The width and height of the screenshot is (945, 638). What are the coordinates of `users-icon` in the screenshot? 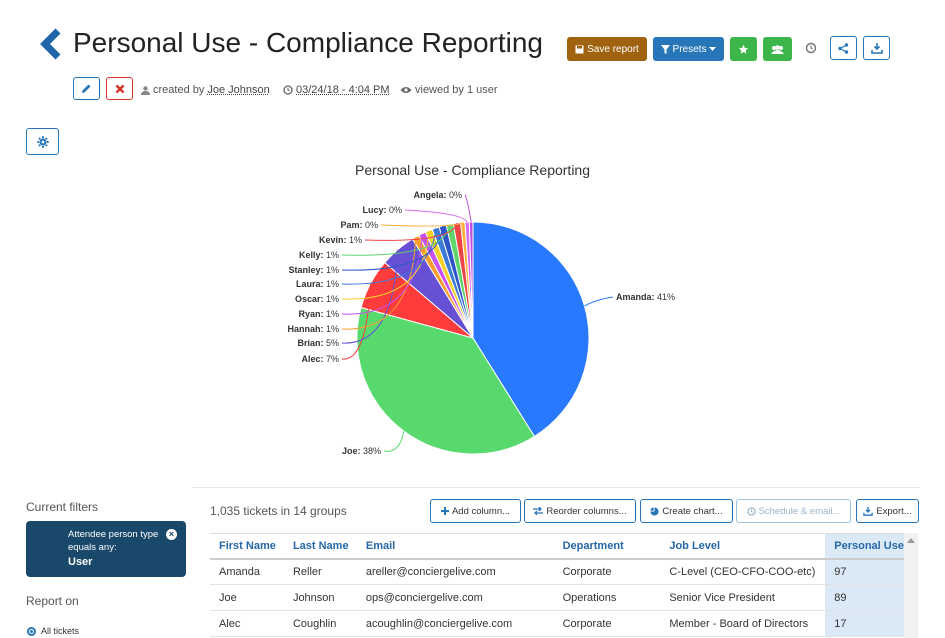 It's located at (777, 49).